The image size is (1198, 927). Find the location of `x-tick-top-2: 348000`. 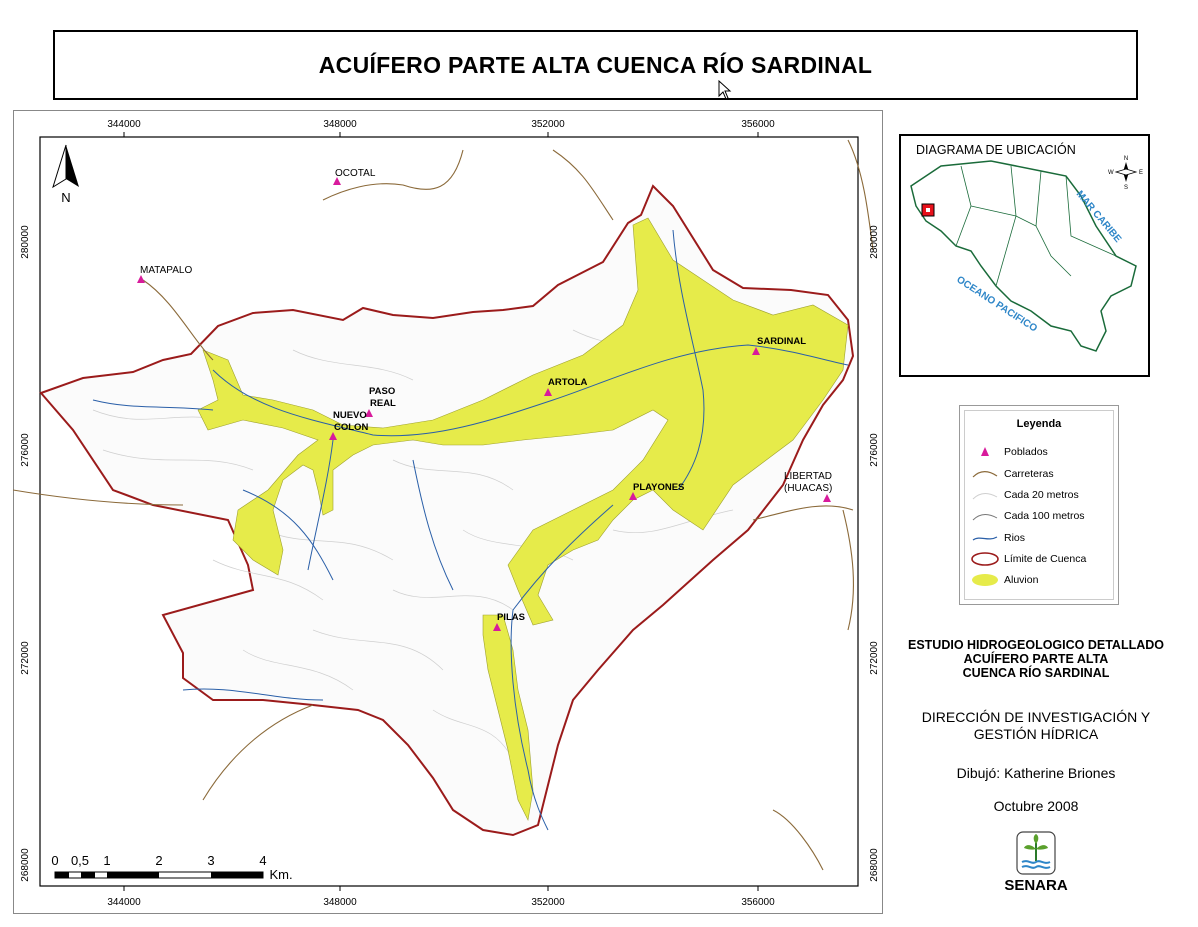

x-tick-top-2: 348000 is located at coordinates (340, 124).